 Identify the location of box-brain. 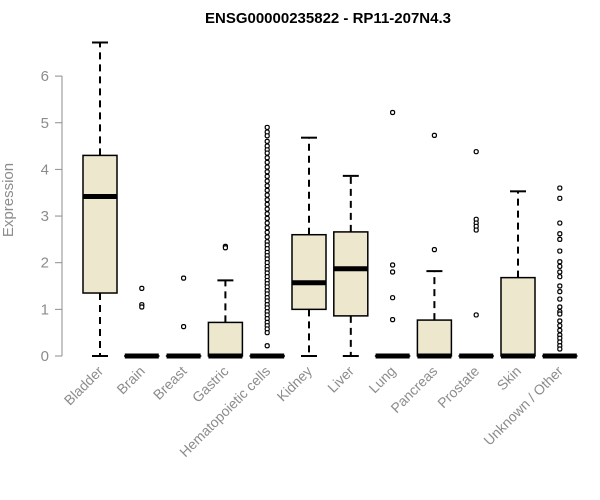
(142, 322).